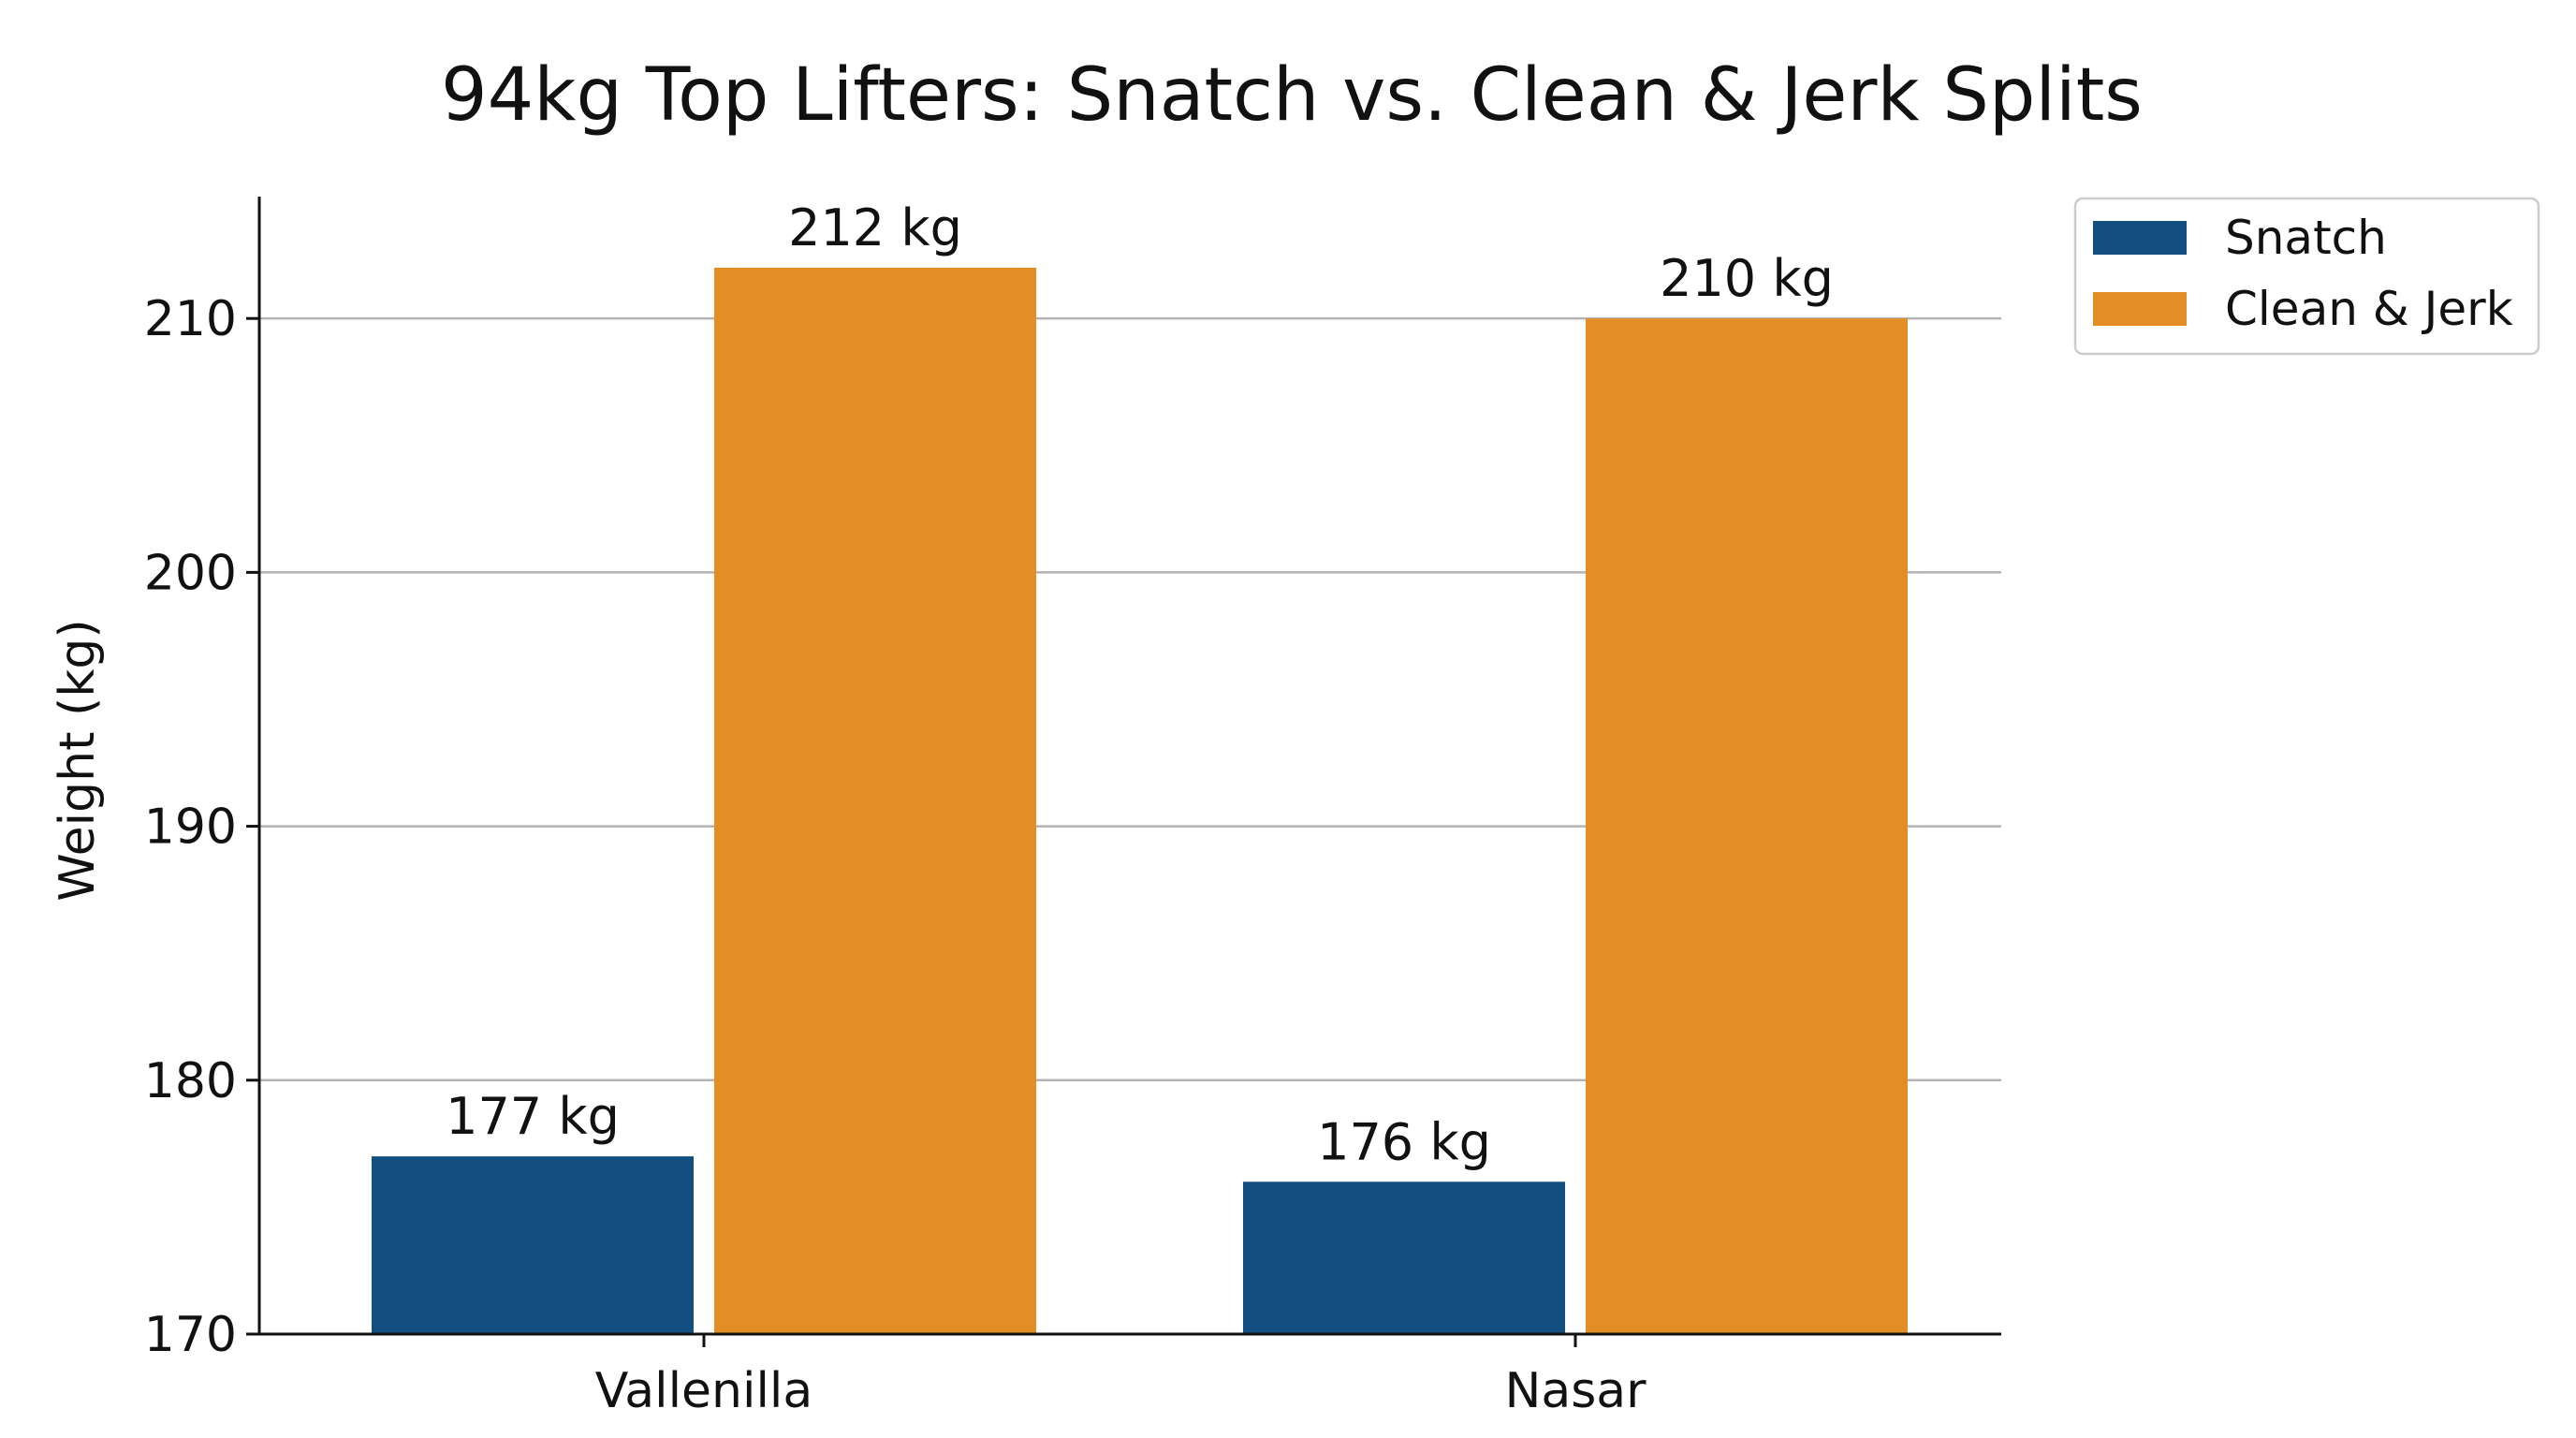 Image resolution: width=2576 pixels, height=1438 pixels. Describe the element at coordinates (1747, 826) in the screenshot. I see `bar-nasar-clean-jerk` at that location.